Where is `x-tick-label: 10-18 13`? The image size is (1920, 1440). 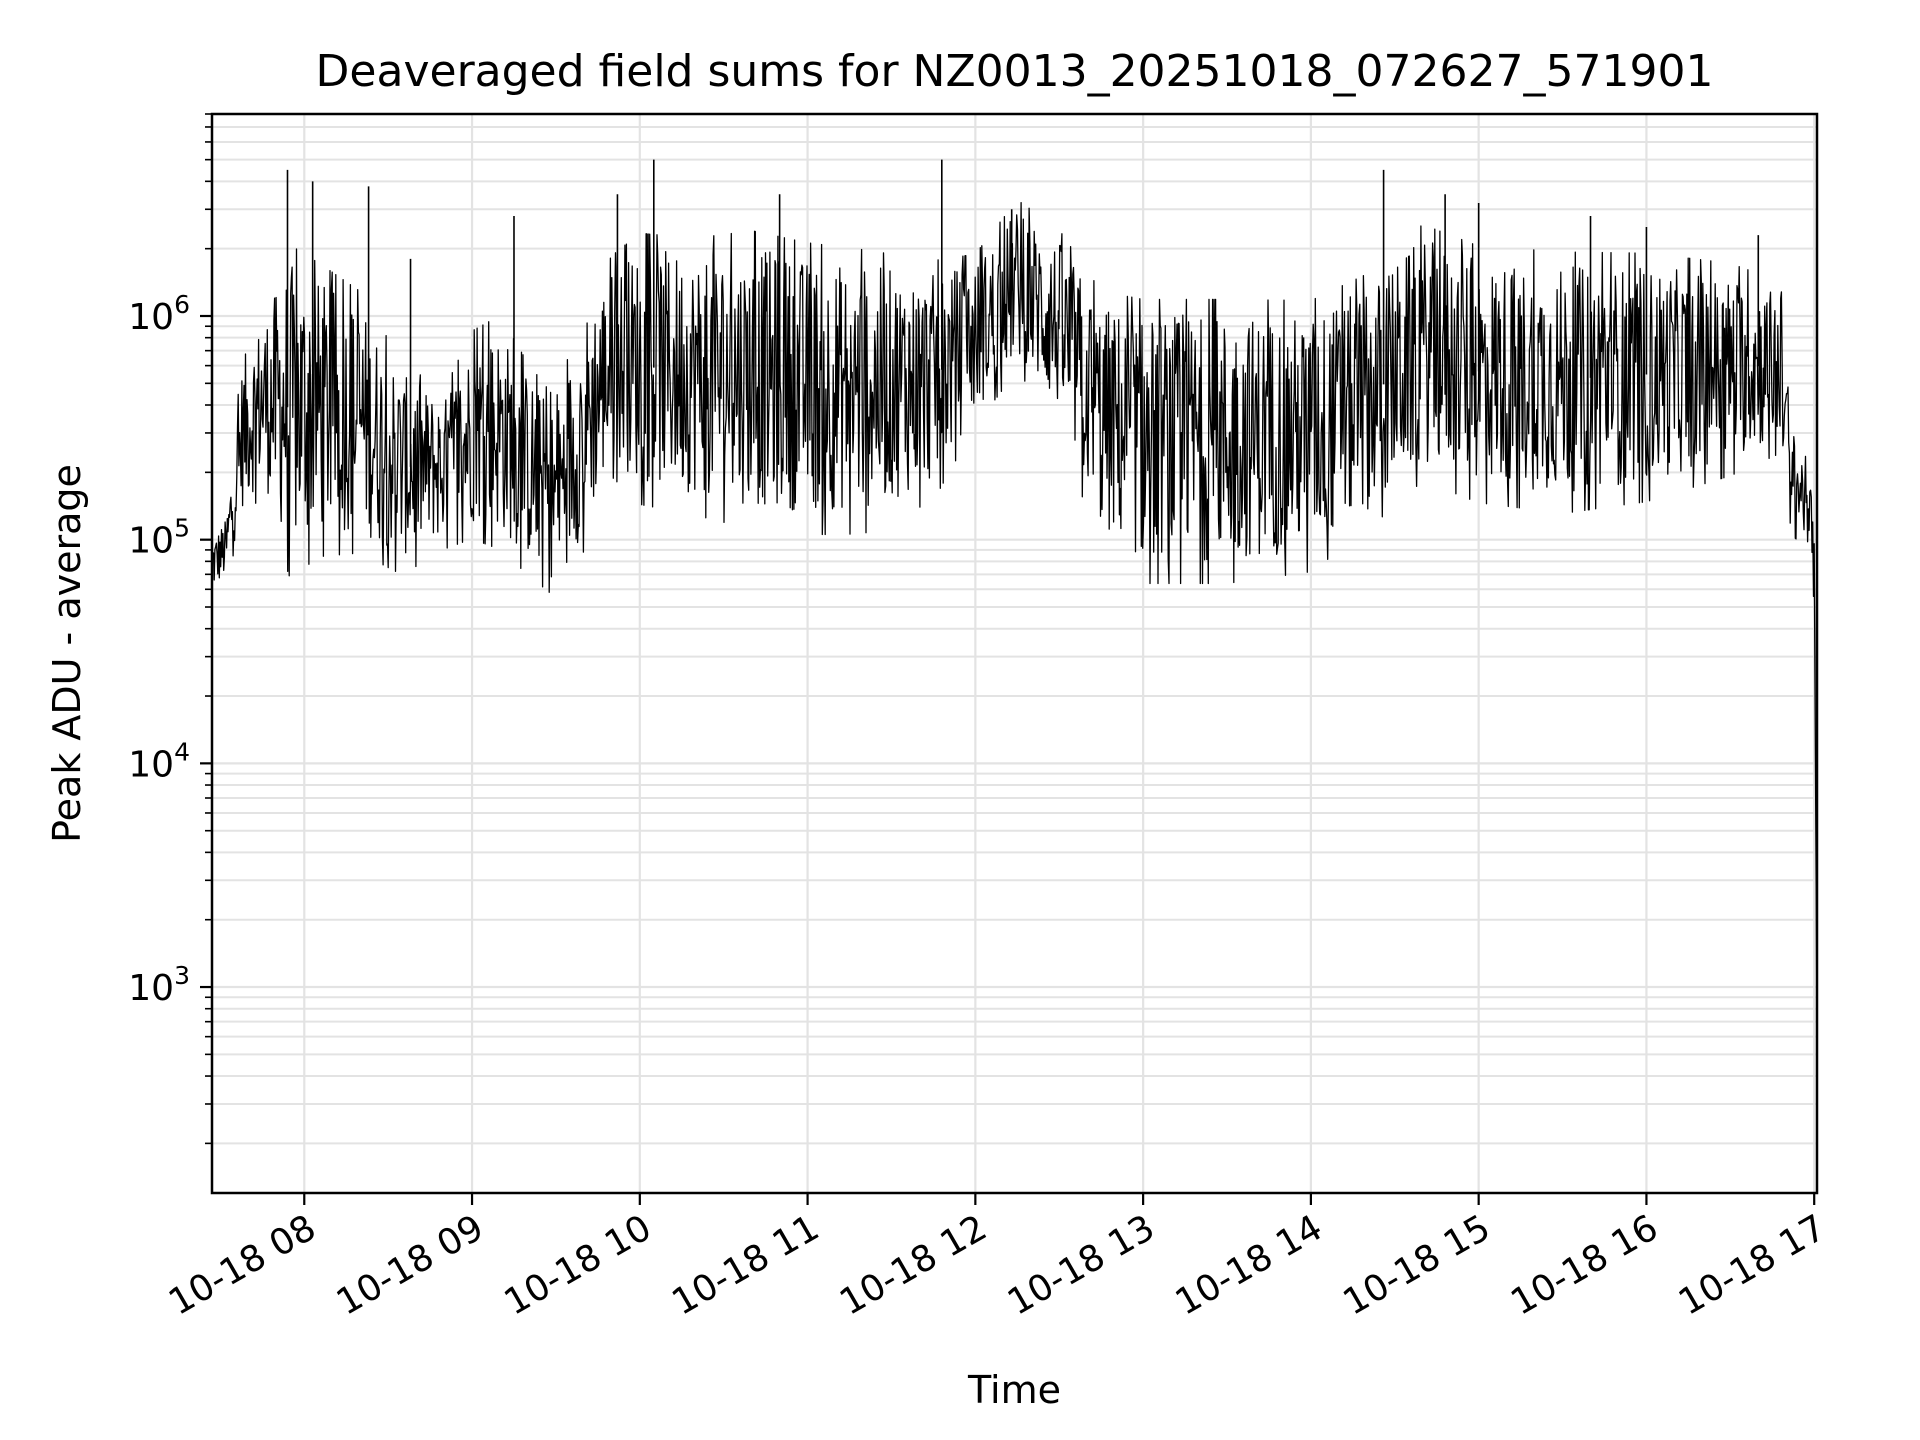
x-tick-label: 10-18 13 is located at coordinates (1081, 1265).